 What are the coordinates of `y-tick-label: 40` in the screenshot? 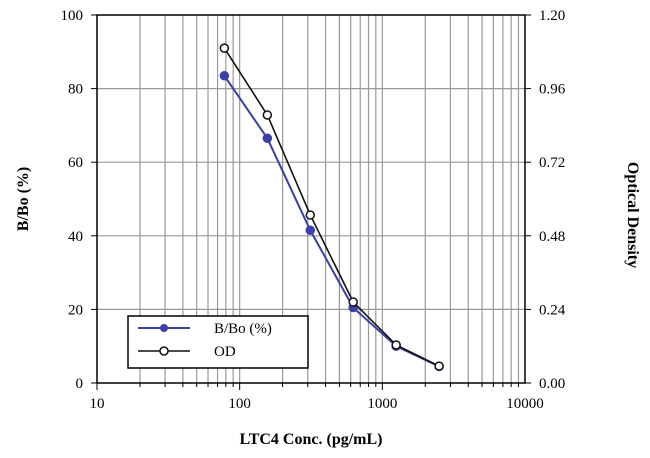 It's located at (75, 237).